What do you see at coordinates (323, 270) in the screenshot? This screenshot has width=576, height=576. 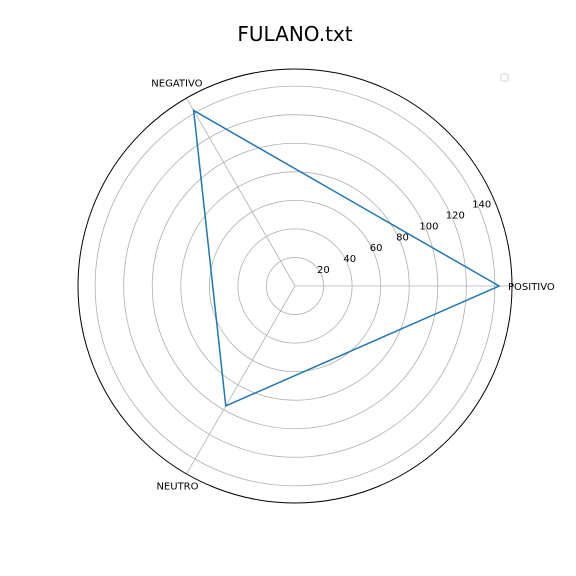 I see `r-tick-label: 20` at bounding box center [323, 270].